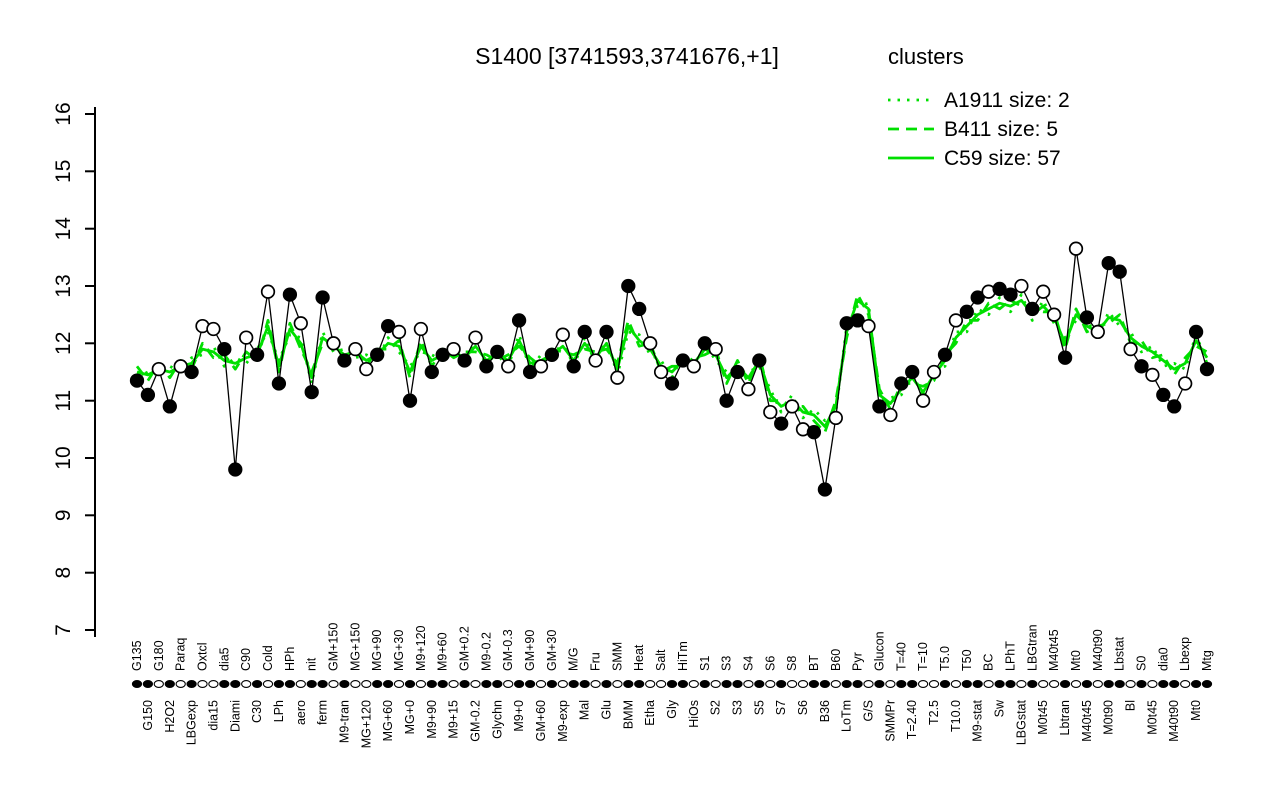 The height and width of the screenshot is (800, 1280). What do you see at coordinates (978, 720) in the screenshot?
I see `x-category-label: M9-stat` at bounding box center [978, 720].